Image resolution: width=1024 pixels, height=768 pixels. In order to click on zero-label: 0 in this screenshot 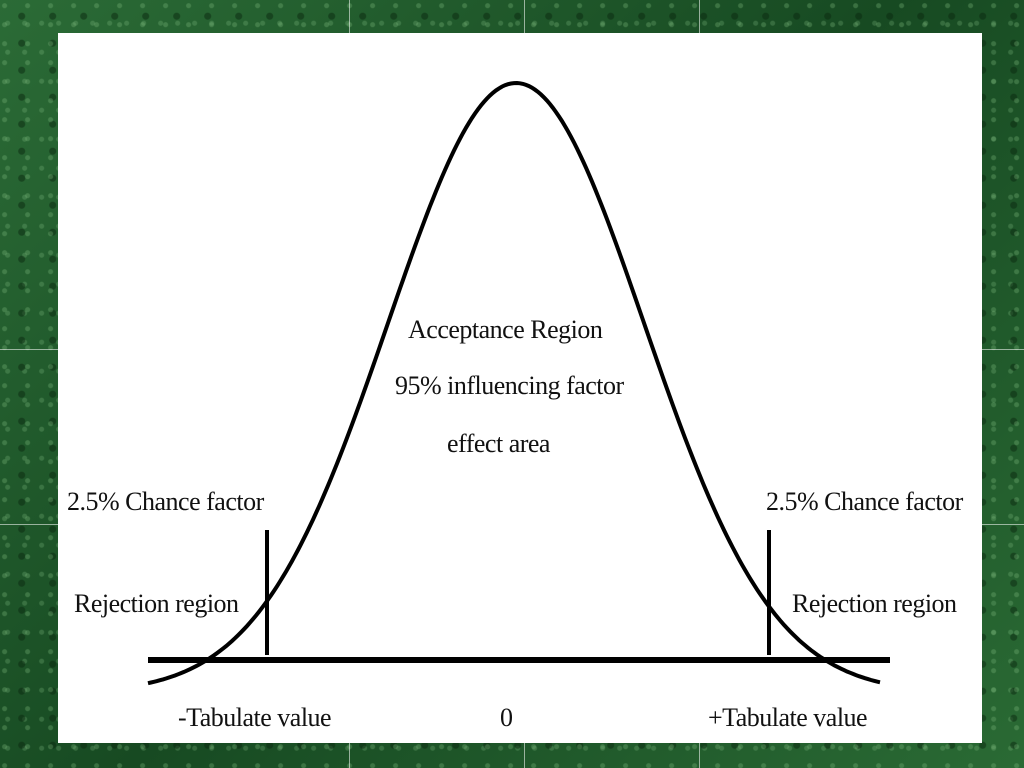, I will do `click(506, 717)`.